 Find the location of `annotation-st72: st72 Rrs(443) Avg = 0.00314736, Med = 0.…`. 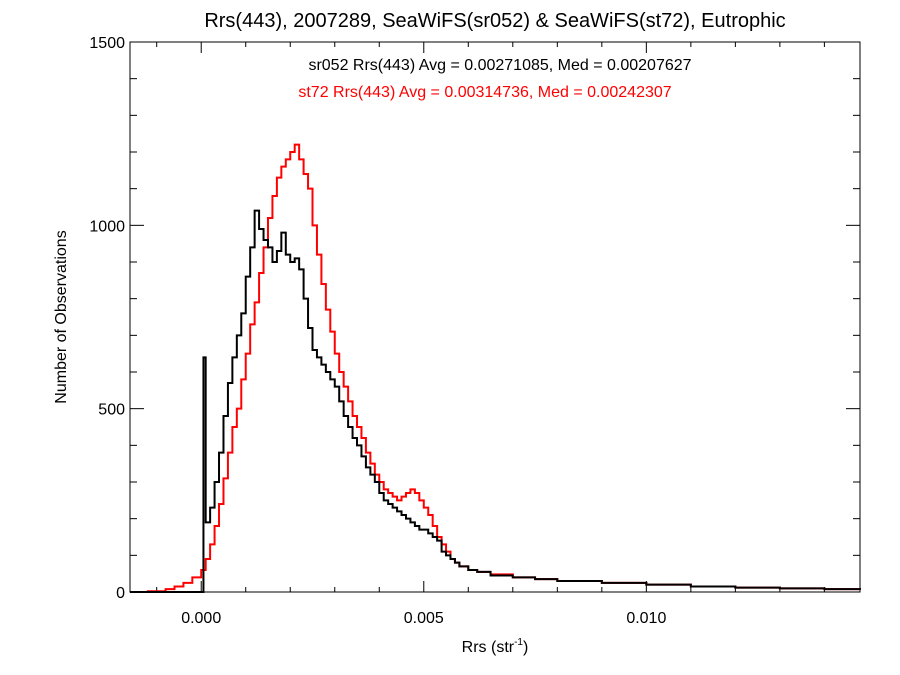

annotation-st72: st72 Rrs(443) Avg = 0.00314736, Med = 0.… is located at coordinates (484, 92).